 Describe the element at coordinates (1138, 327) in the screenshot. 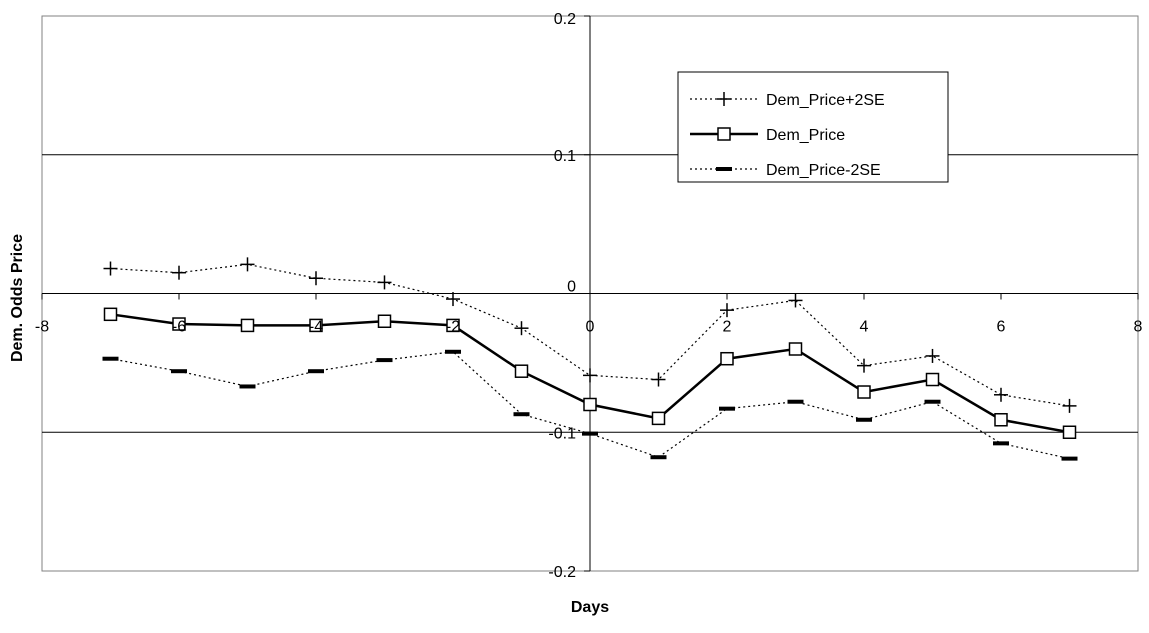

I see `x-tick-label: 8` at that location.